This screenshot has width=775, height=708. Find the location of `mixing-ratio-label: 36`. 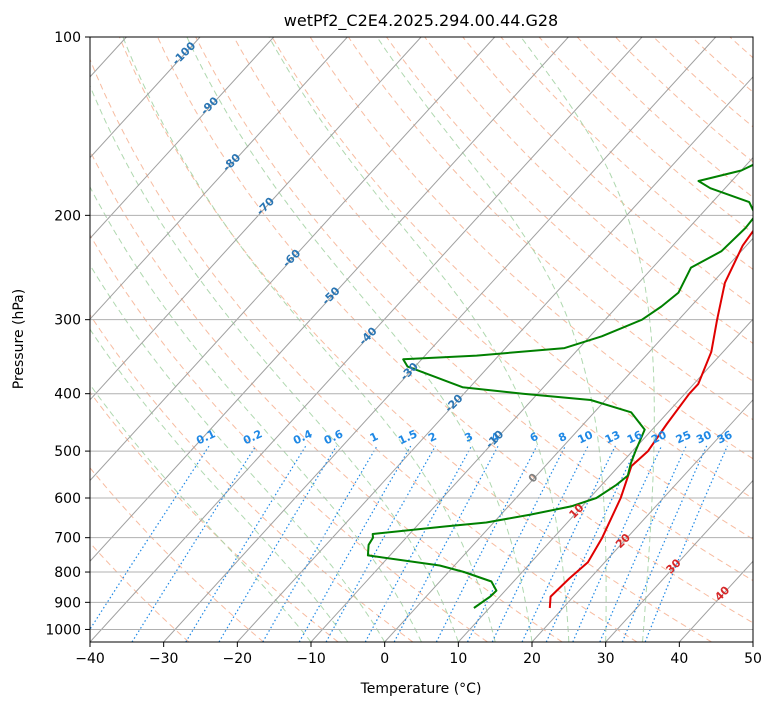

mixing-ratio-label: 36 is located at coordinates (725, 437).